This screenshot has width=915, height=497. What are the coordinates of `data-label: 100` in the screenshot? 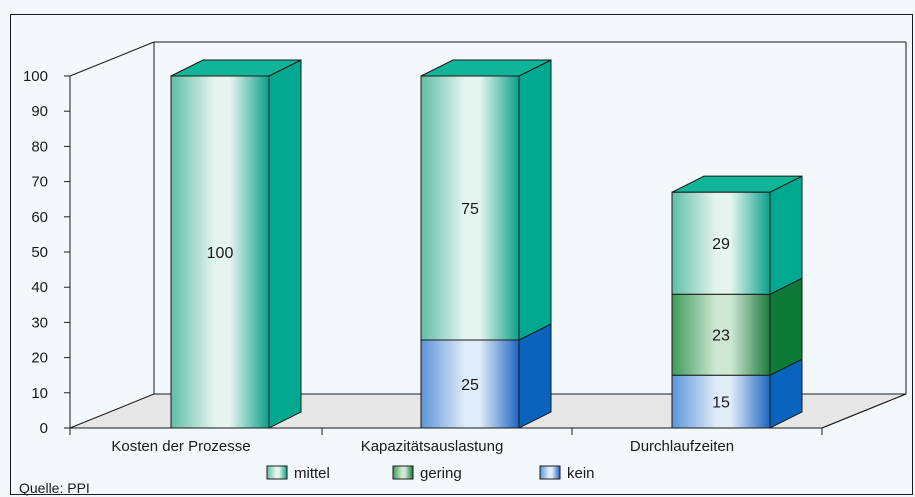 It's located at (220, 253).